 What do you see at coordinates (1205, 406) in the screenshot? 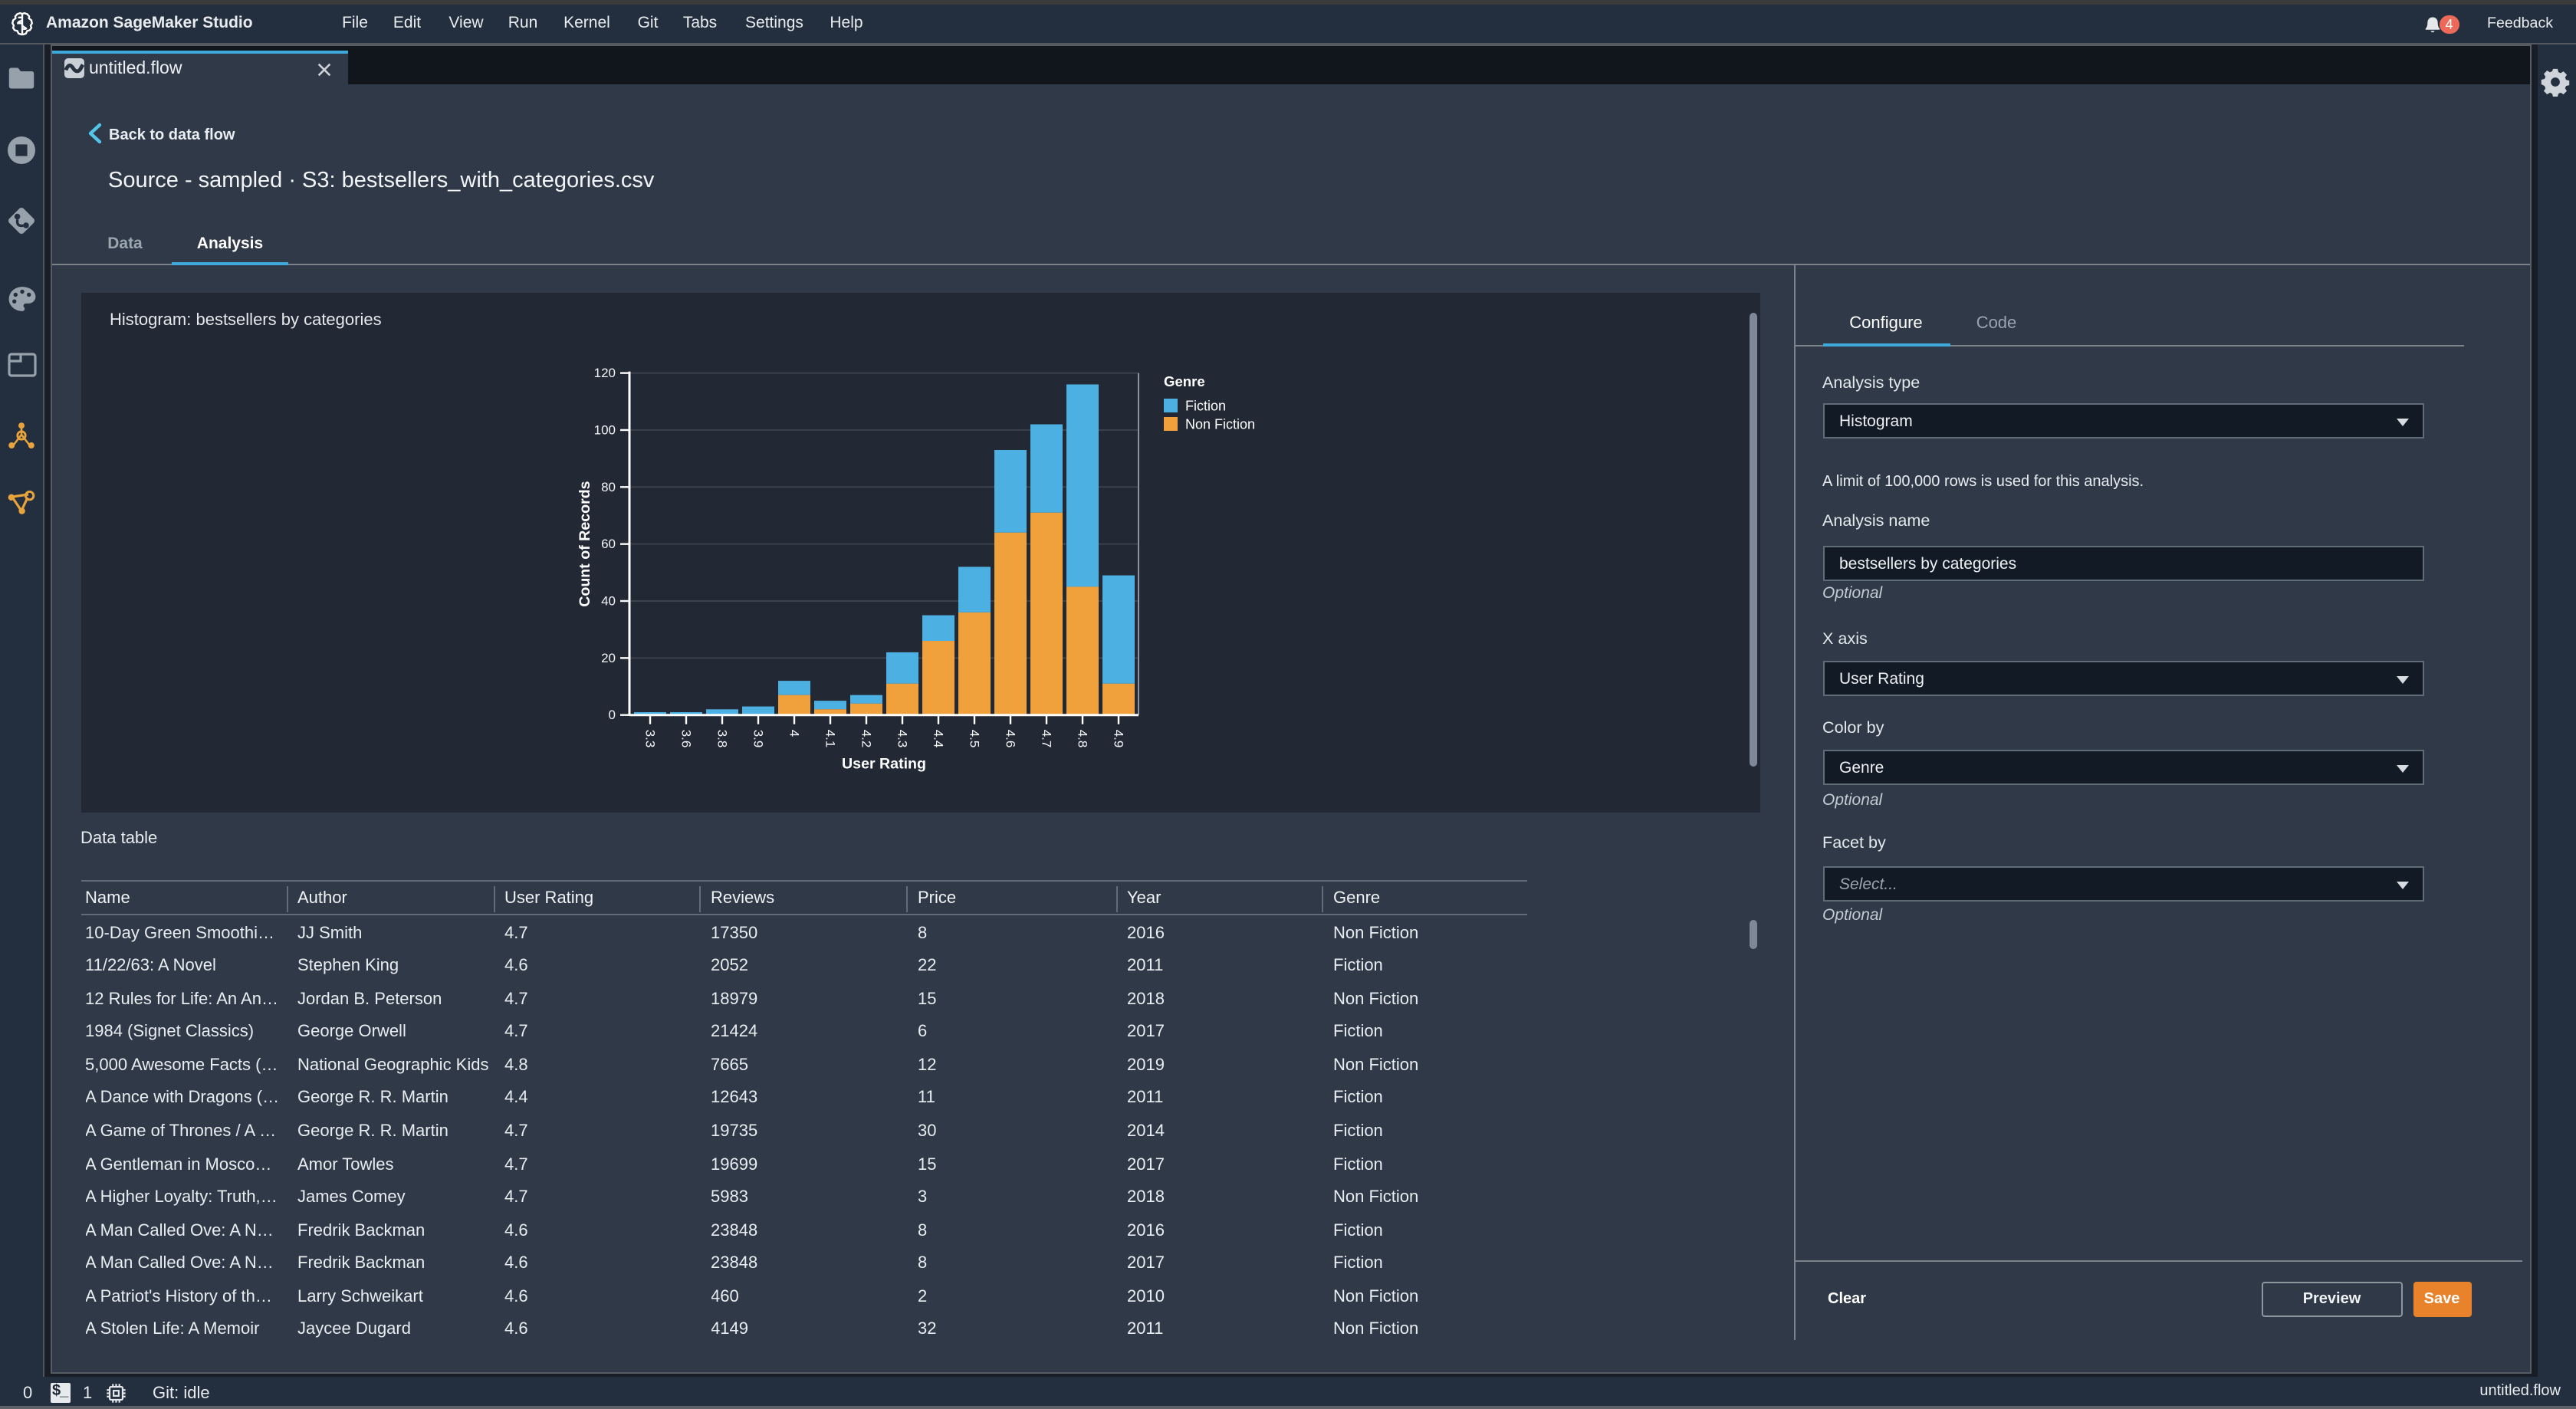
I see `svg-text: Fiction` at bounding box center [1205, 406].